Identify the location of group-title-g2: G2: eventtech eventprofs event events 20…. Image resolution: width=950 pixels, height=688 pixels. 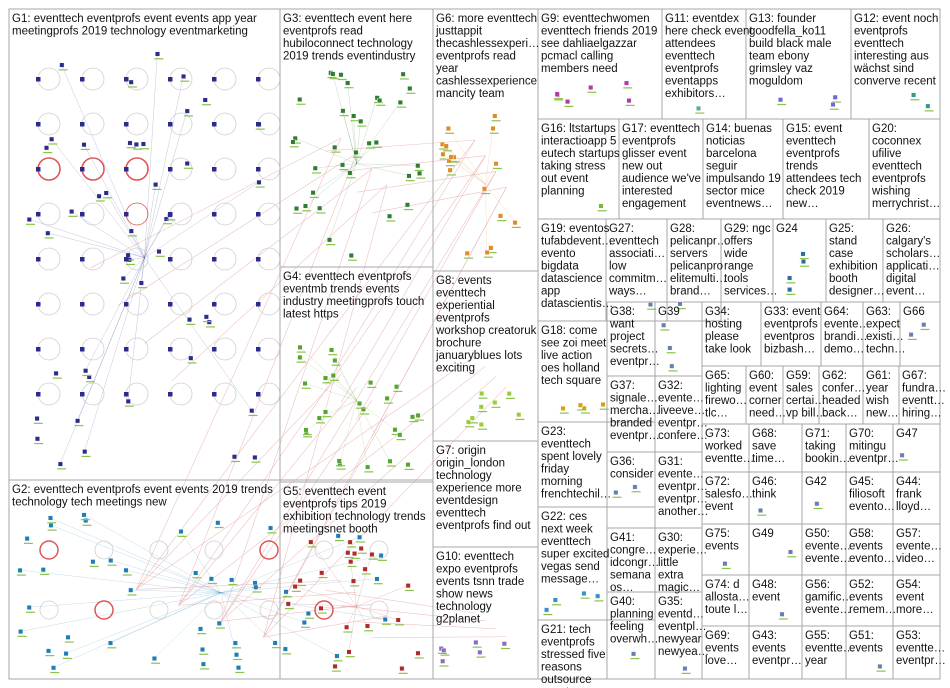
(142, 490).